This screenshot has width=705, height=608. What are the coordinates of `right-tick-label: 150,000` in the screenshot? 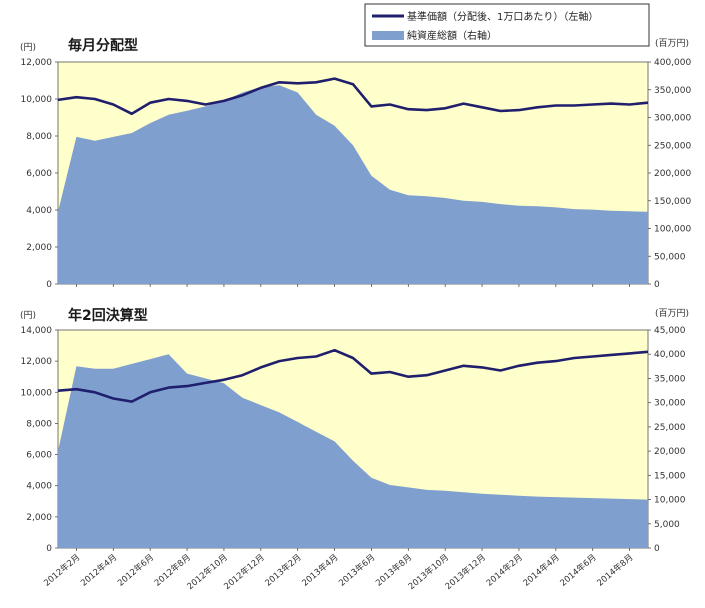 It's located at (672, 202).